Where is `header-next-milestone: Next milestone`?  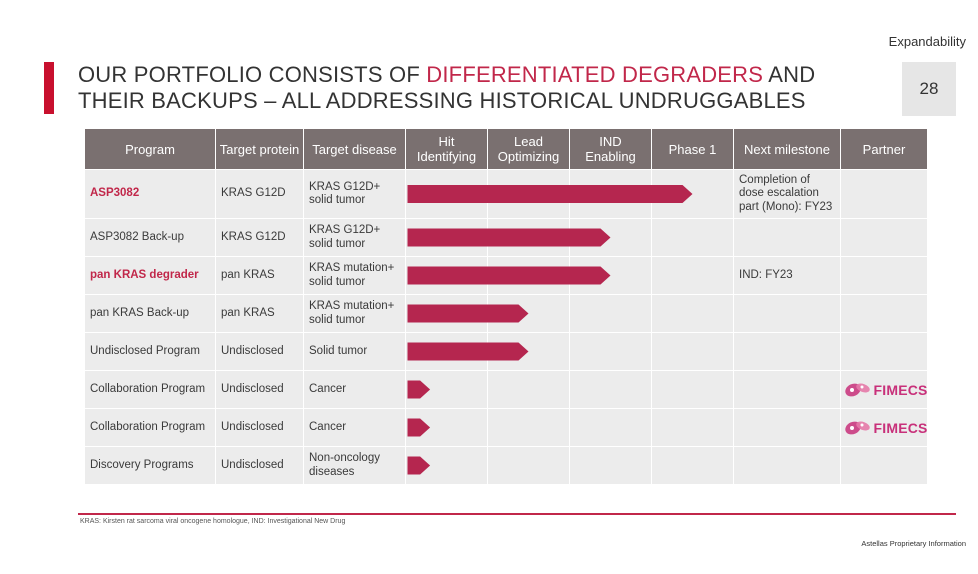 header-next-milestone: Next milestone is located at coordinates (787, 149).